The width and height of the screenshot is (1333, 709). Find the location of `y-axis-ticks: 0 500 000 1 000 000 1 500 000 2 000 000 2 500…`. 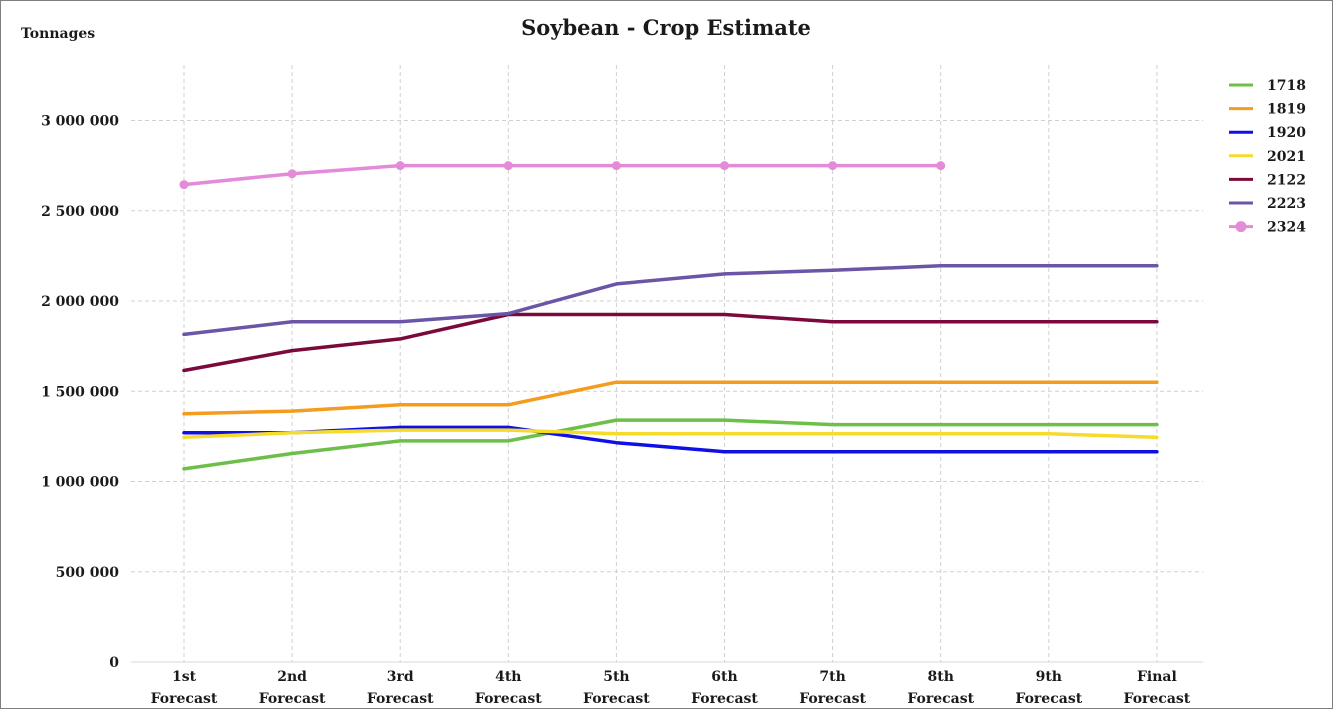

y-axis-ticks: 0 500 000 1 000 000 1 500 000 2 000 000 2 500… is located at coordinates (80, 393).